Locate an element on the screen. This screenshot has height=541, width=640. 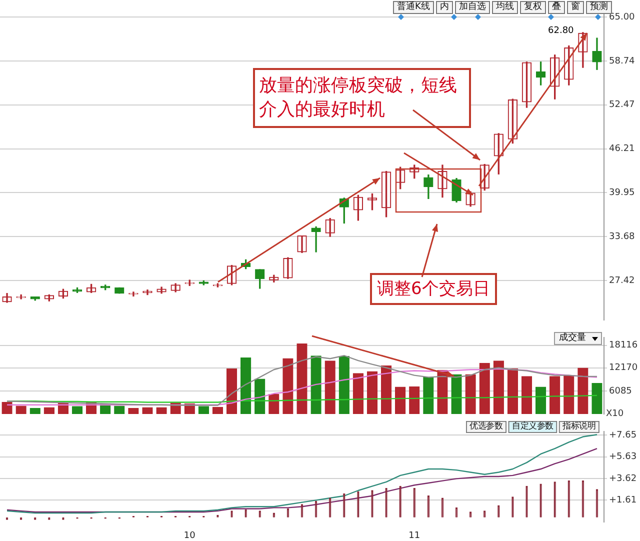
annotation: 均线 is located at coordinates (505, 7).